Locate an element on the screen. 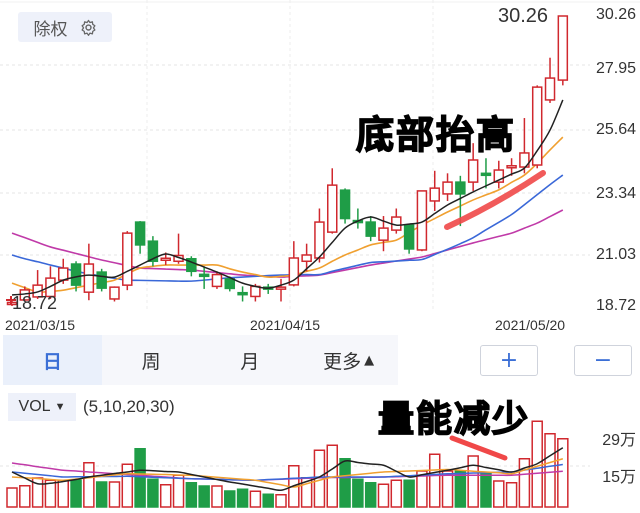 The width and height of the screenshot is (640, 513). price-tick: 23.34 is located at coordinates (615, 193).